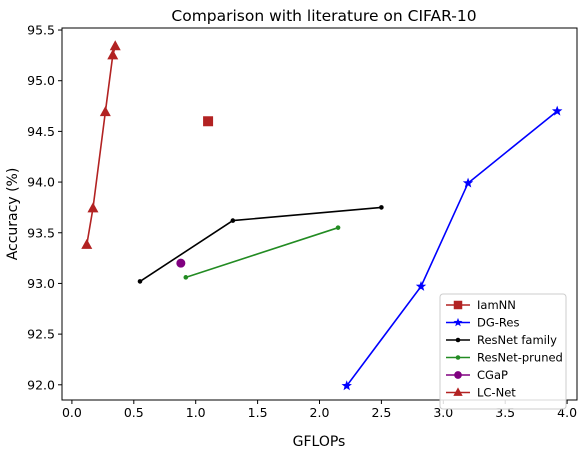 The image size is (579, 455). What do you see at coordinates (323, 16) in the screenshot?
I see `chart-title: Comparison with literature on CIFAR-10` at bounding box center [323, 16].